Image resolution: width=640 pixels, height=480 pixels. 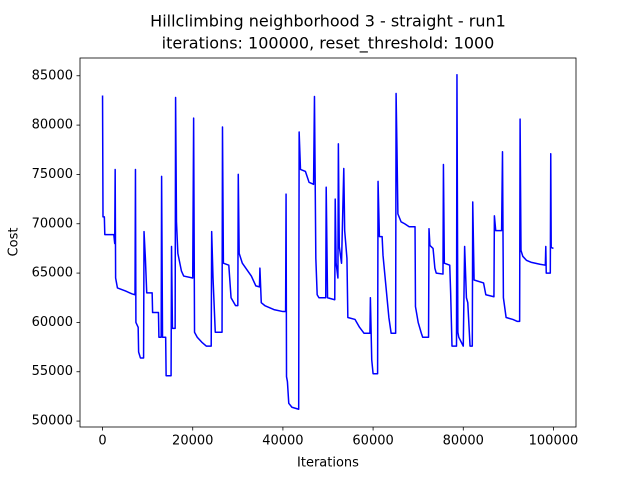 What do you see at coordinates (282, 441) in the screenshot?
I see `x-tick-label: 40000` at bounding box center [282, 441].